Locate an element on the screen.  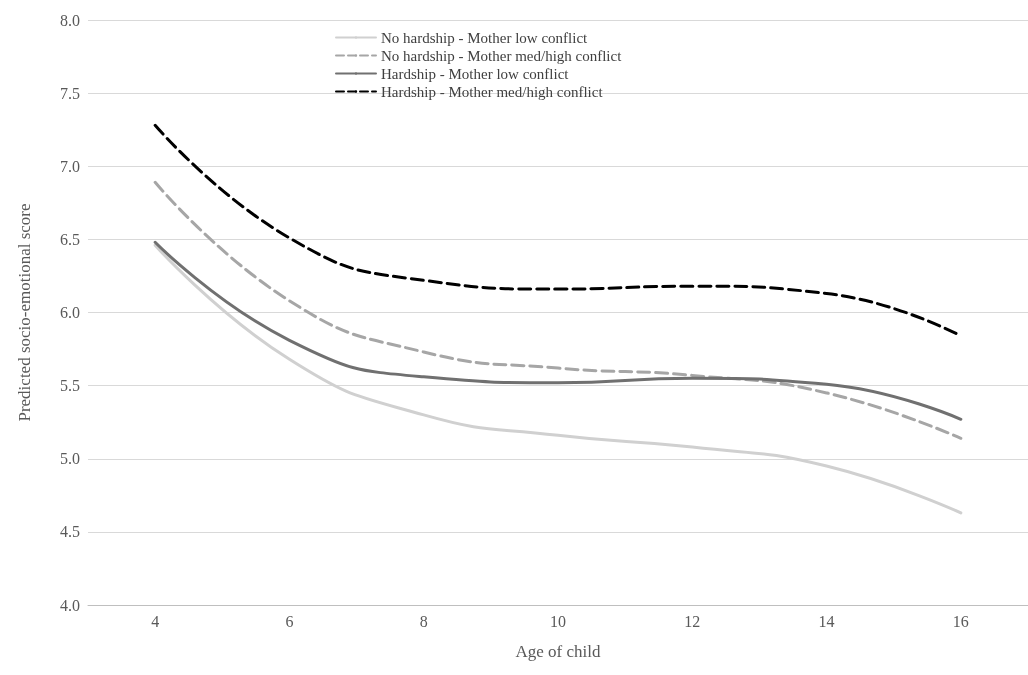
x-tick-label: 4 is located at coordinates (155, 621).